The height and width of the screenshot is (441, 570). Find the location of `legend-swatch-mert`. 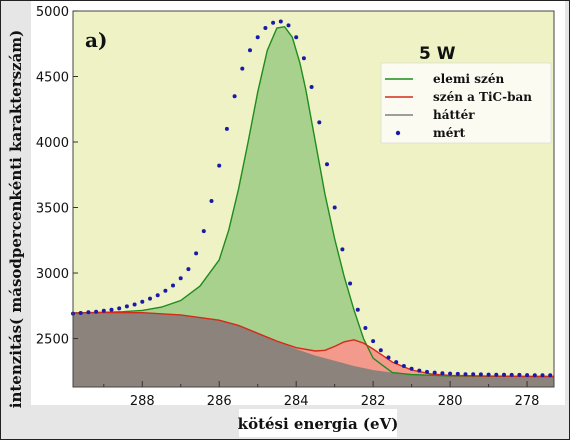

legend-swatch-mert is located at coordinates (398, 133).